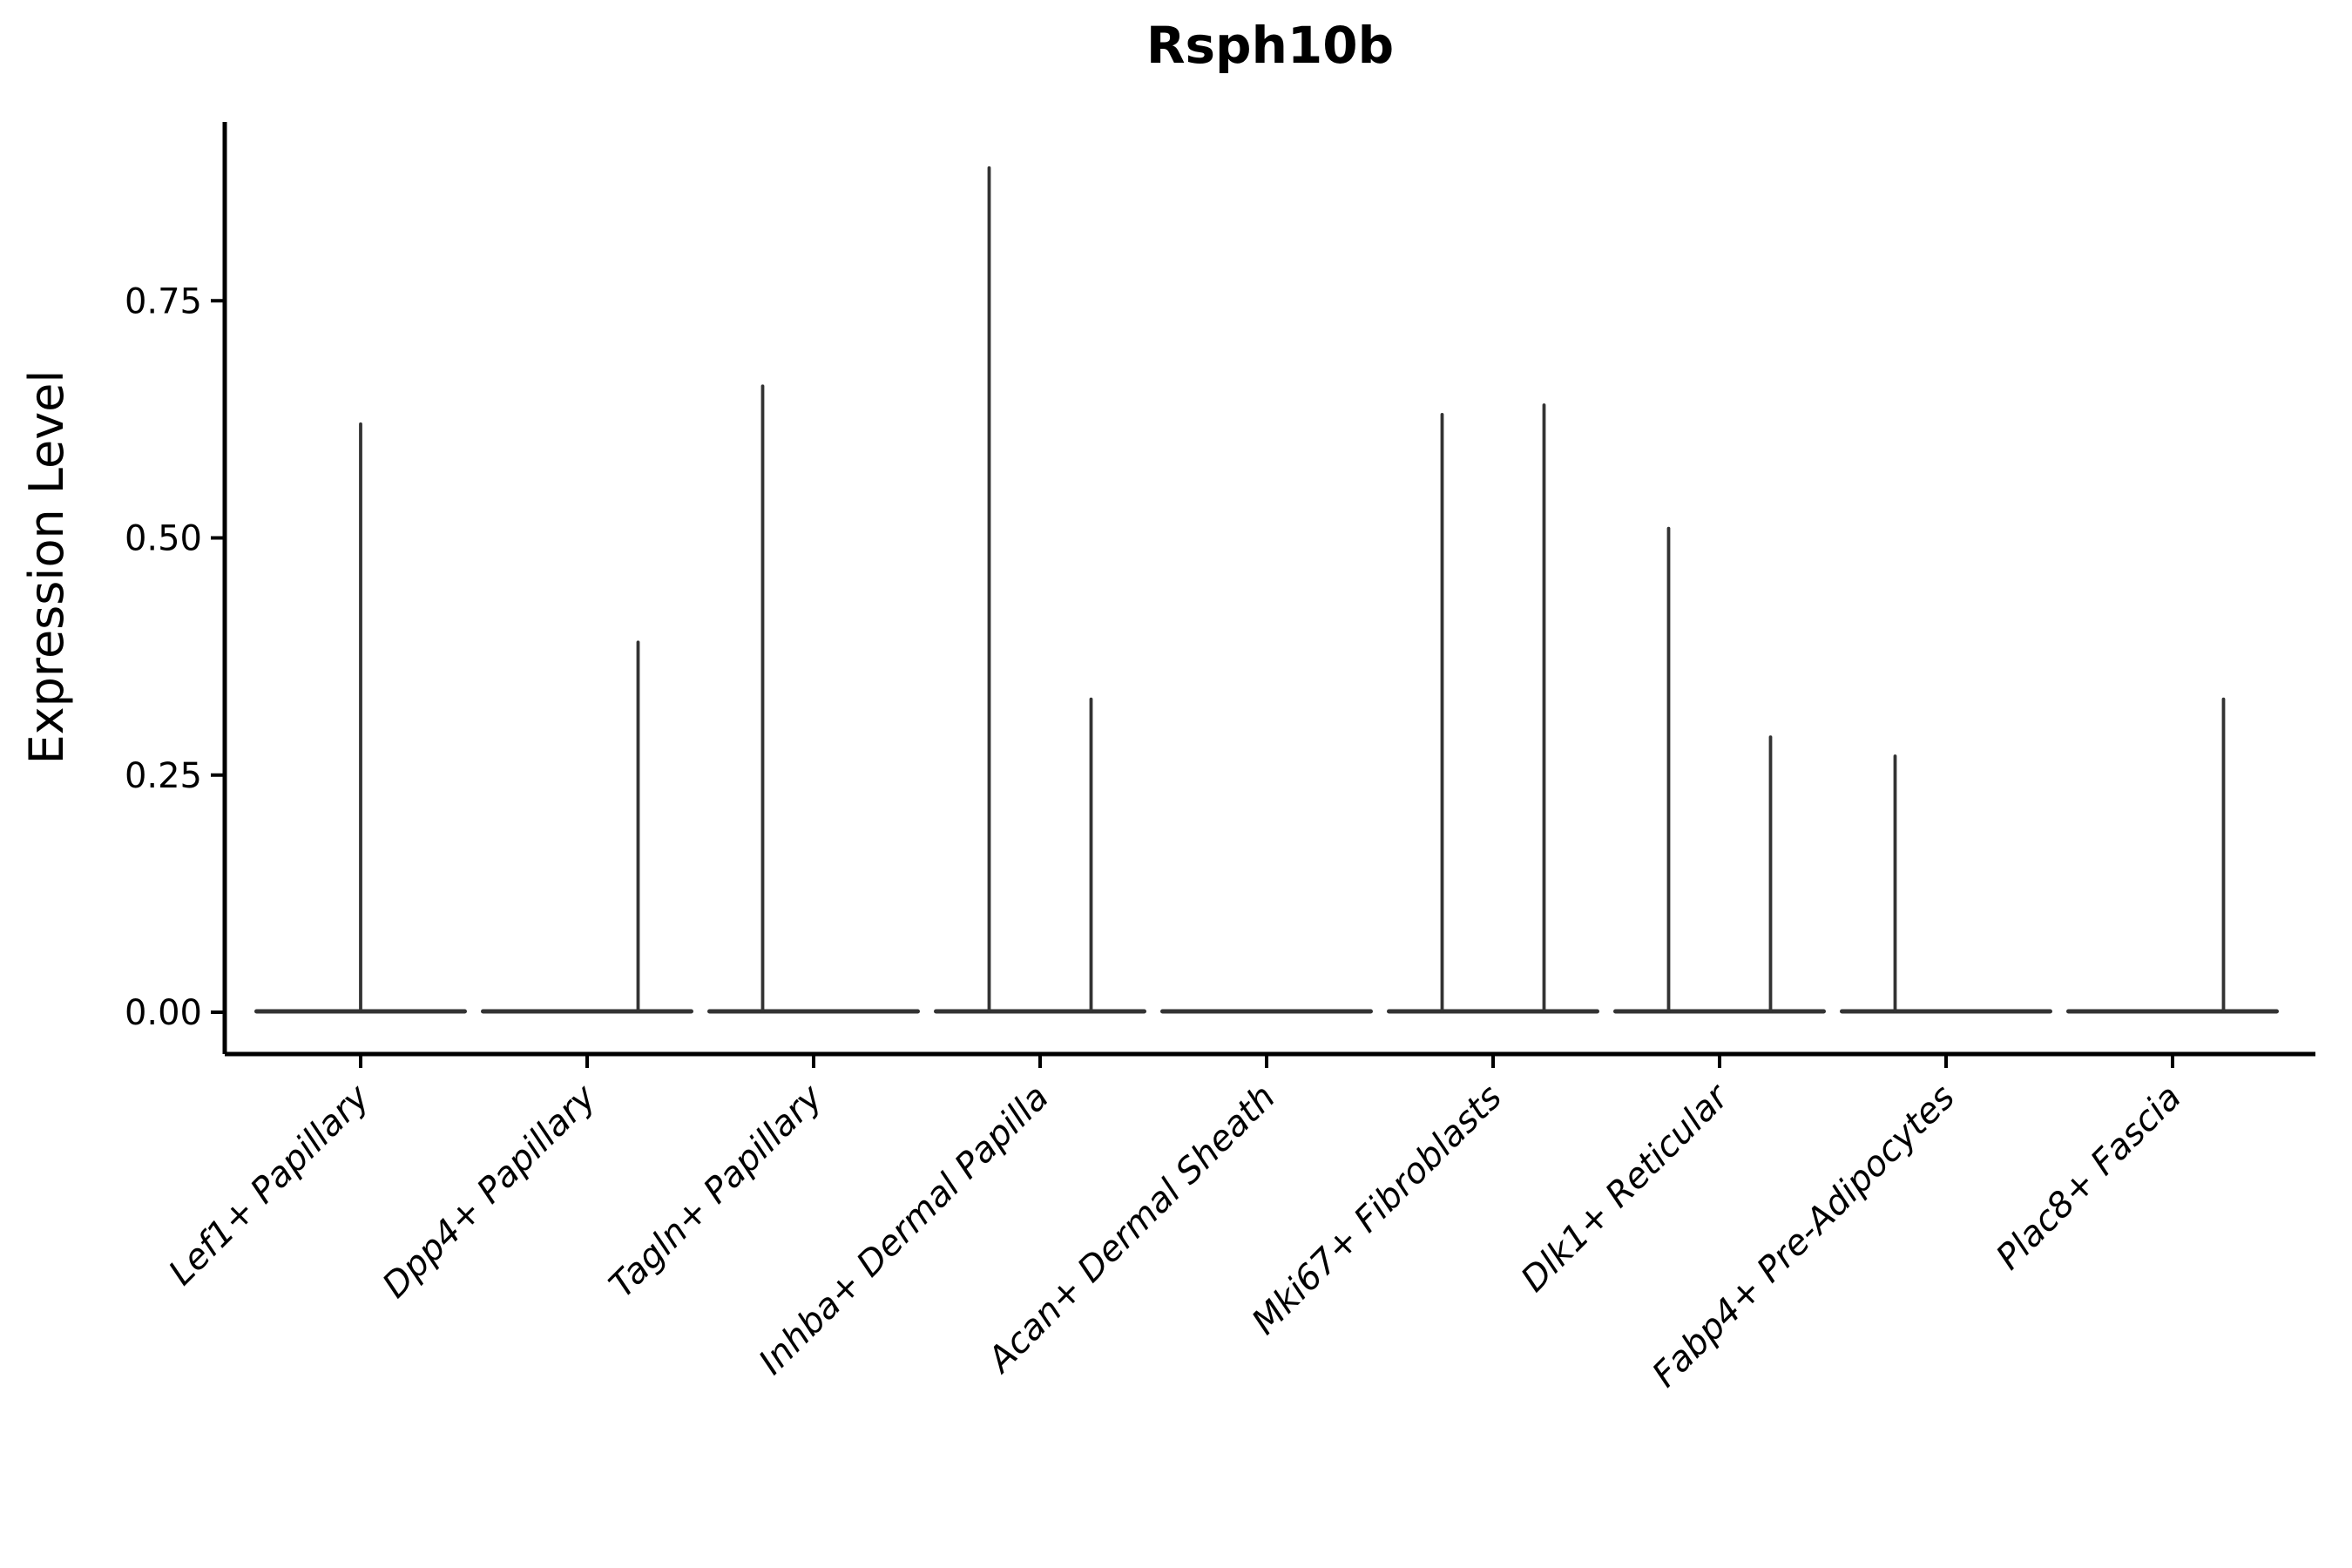 This screenshot has width=2352, height=1568. Describe the element at coordinates (490, 1191) in the screenshot. I see `x-tick-label: Dpp4+ Papillary` at that location.